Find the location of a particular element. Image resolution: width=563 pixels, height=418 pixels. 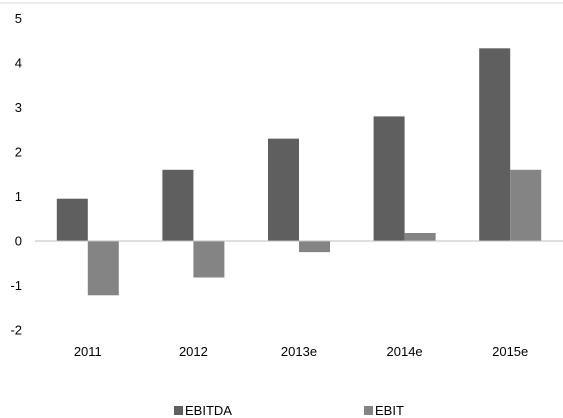

bar-ebitda-2014e is located at coordinates (389, 178).